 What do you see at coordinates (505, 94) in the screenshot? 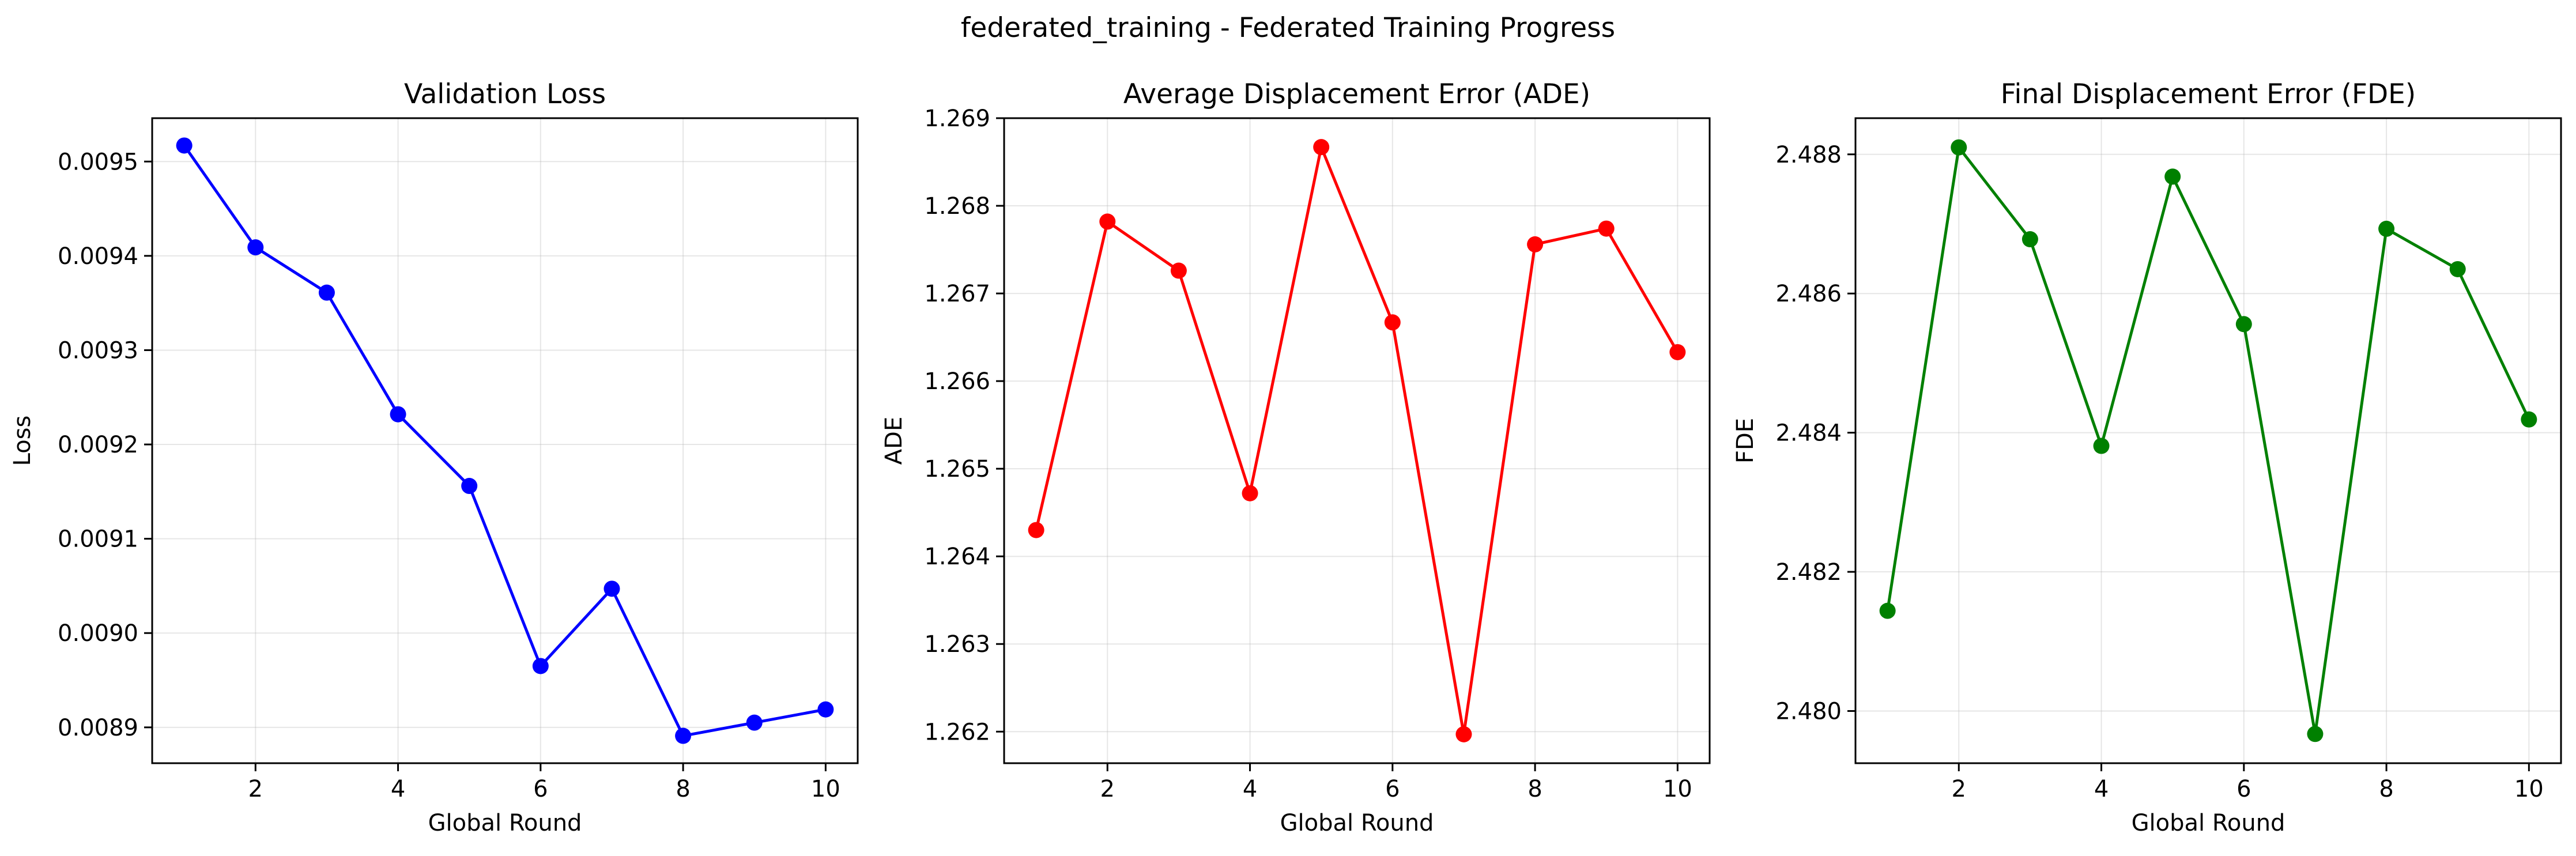
I see `validation-loss-title: Validation Loss` at bounding box center [505, 94].